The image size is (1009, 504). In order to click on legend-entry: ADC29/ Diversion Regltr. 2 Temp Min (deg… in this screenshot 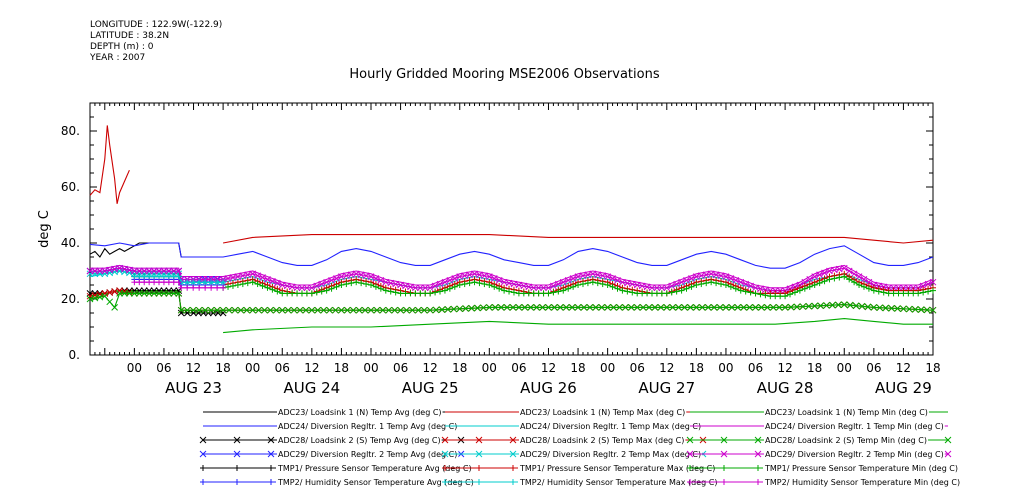, I will do `click(819, 454)`.